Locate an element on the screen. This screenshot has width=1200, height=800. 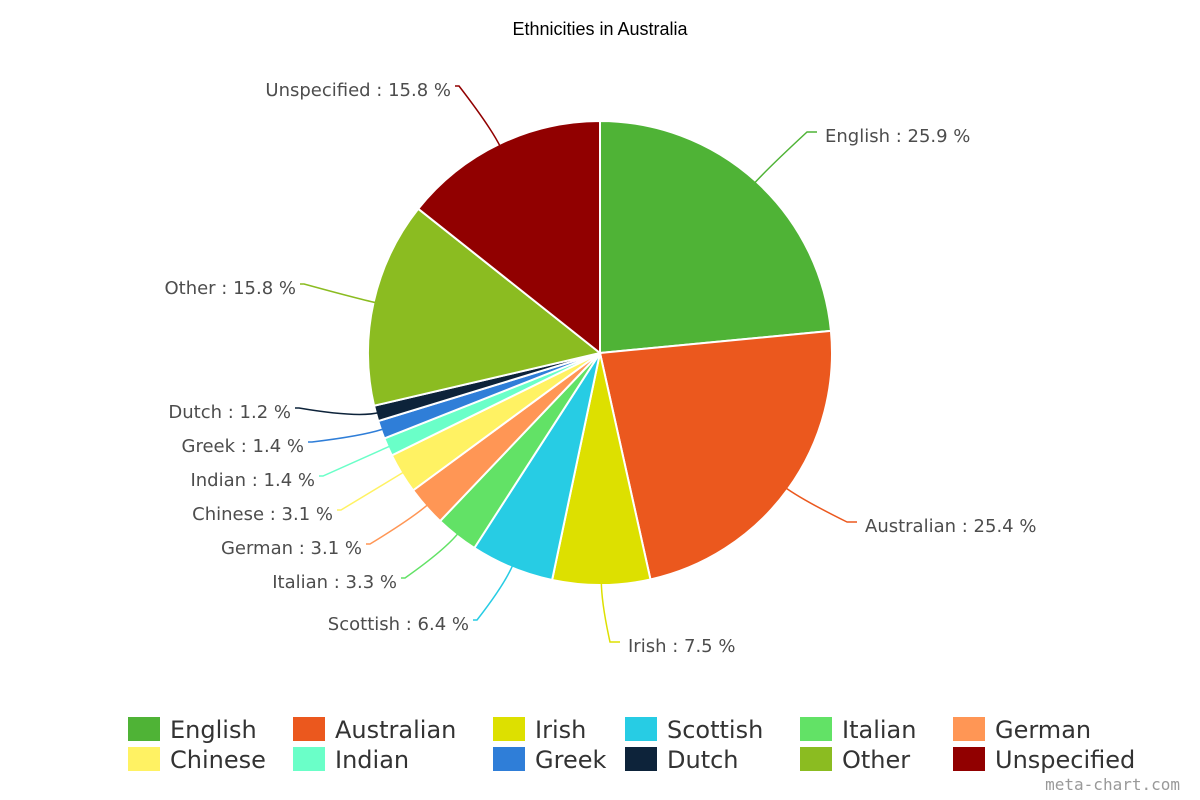
legend-item-other: Other is located at coordinates (855, 760).